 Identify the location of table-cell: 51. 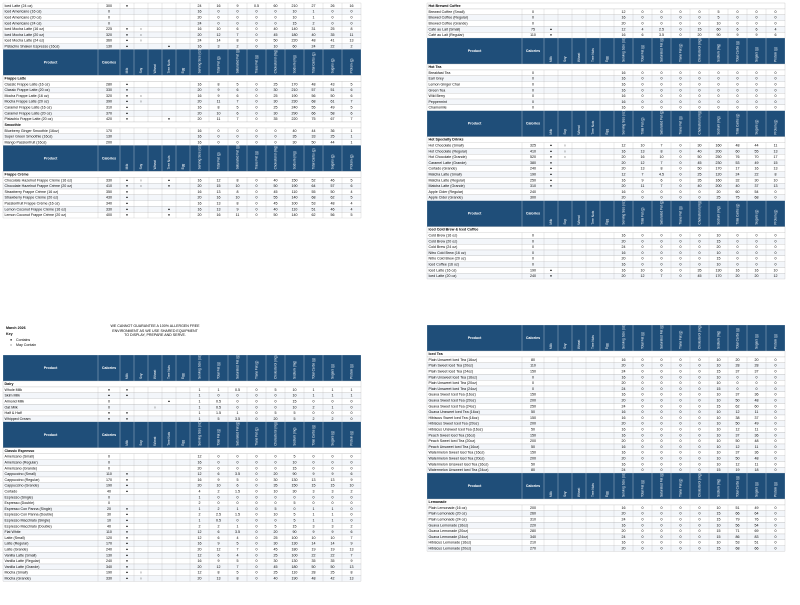
(738, 508).